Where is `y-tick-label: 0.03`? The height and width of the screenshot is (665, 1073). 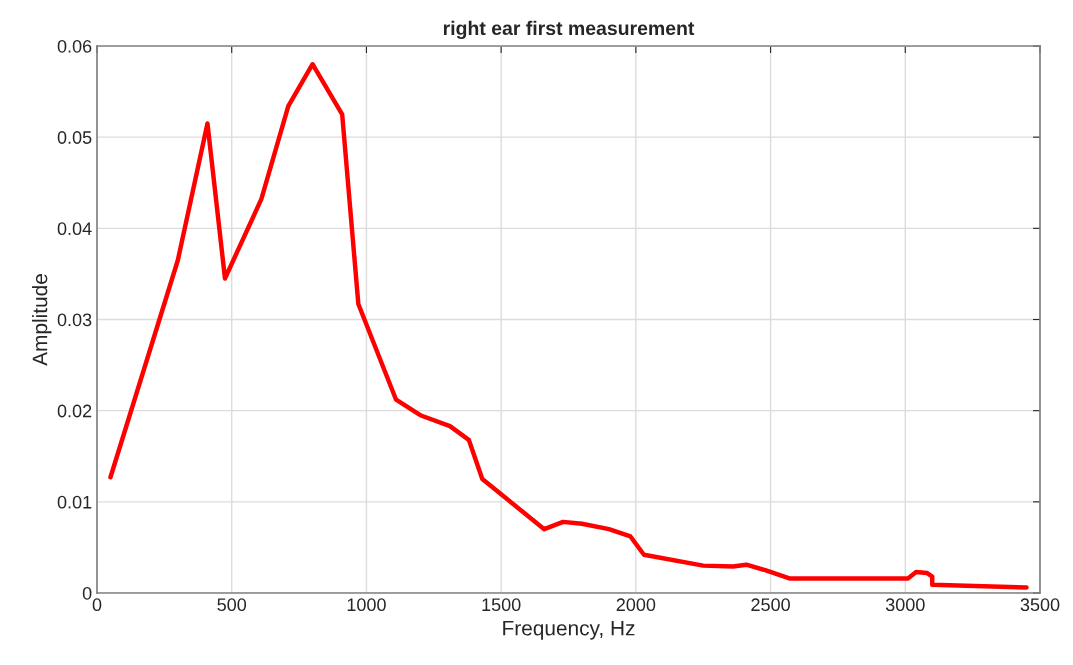 y-tick-label: 0.03 is located at coordinates (74, 320).